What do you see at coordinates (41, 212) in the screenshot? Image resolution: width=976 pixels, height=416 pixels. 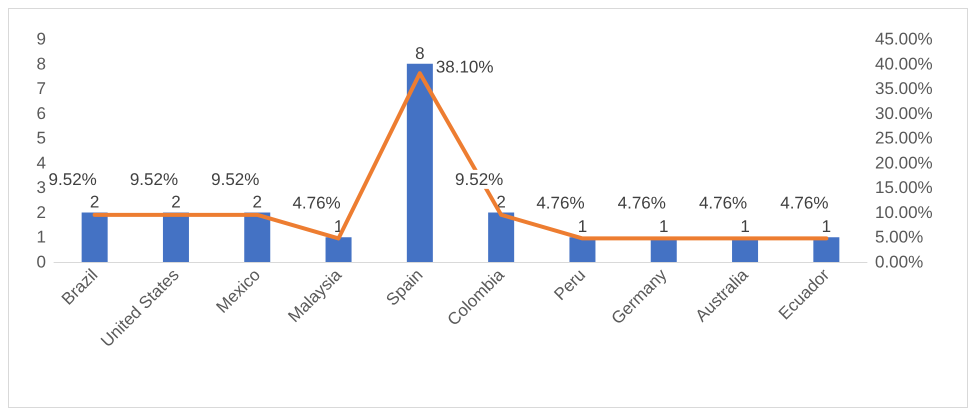 I see `y-tick-label: 2` at bounding box center [41, 212].